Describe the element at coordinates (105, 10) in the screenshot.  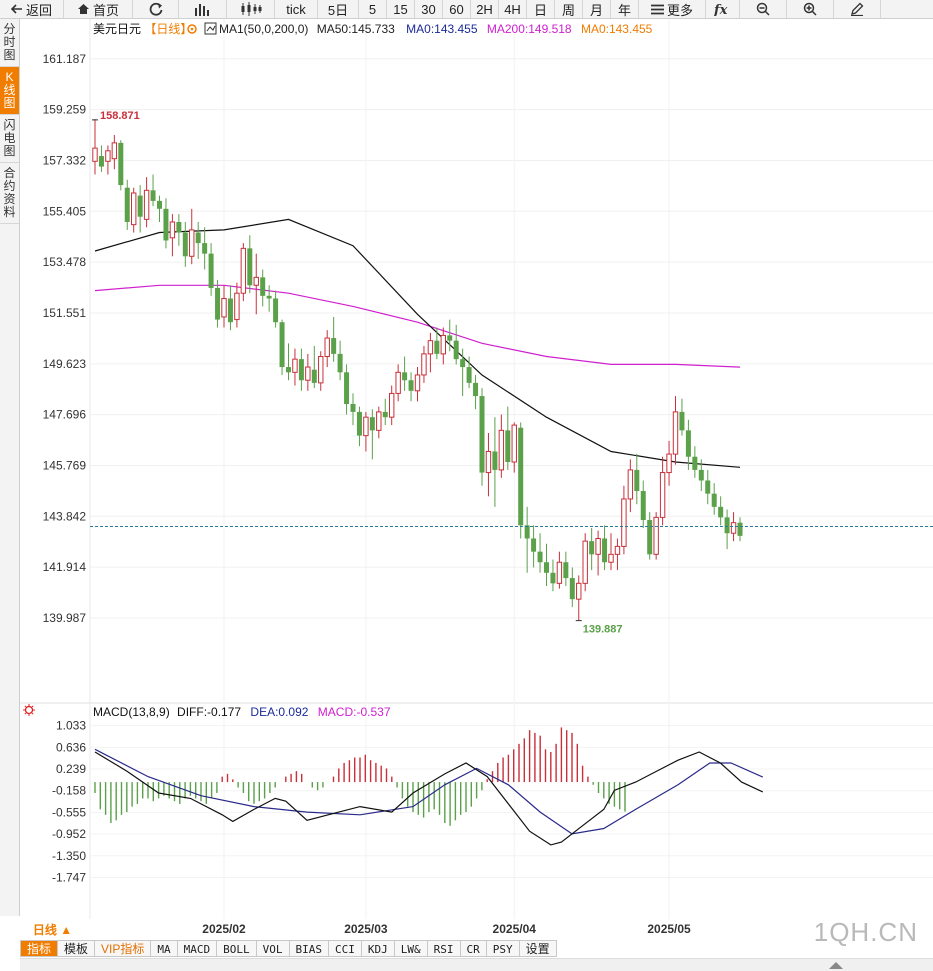
I see `home-label: 首页` at that location.